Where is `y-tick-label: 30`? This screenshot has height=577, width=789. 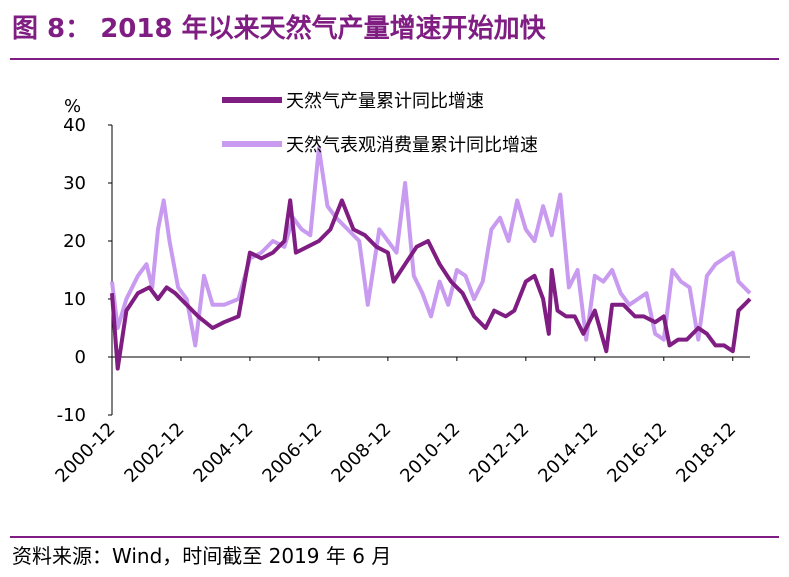 y-tick-label: 30 is located at coordinates (74, 183).